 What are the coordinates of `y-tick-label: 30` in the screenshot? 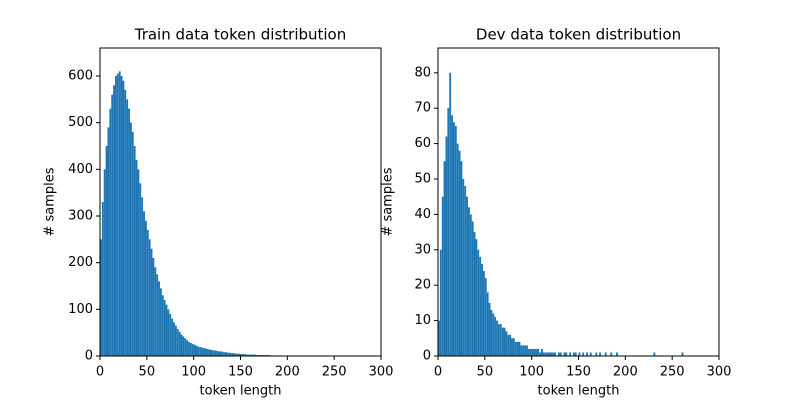 It's located at (422, 249).